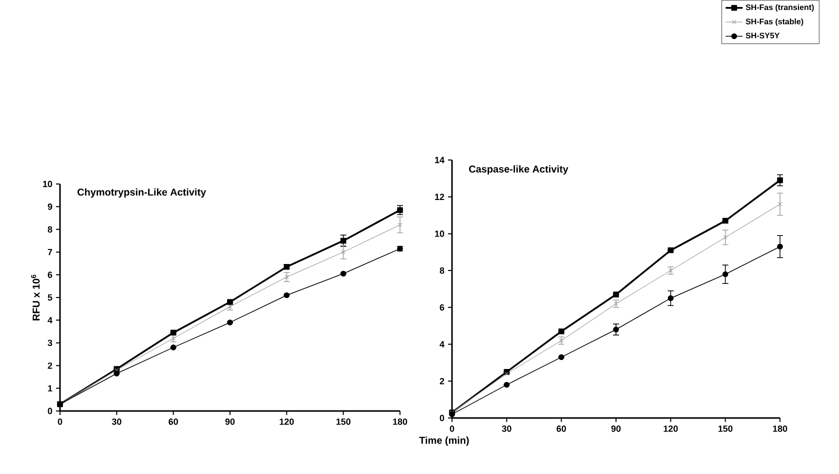  Describe the element at coordinates (439, 197) in the screenshot. I see `y-tick-label: 12` at that location.